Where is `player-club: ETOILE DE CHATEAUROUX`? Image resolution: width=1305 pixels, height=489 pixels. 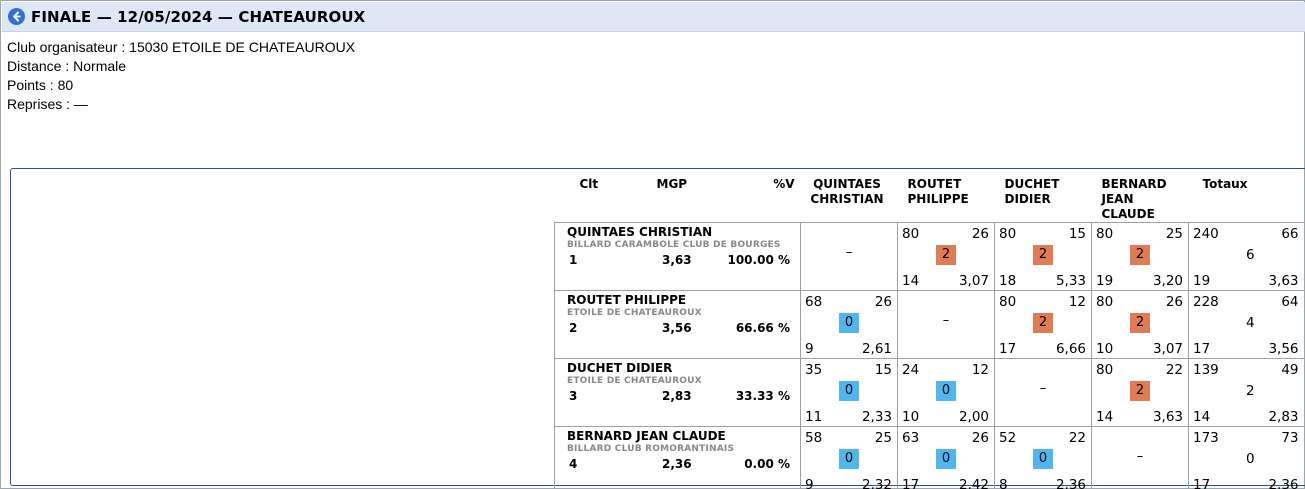 player-club: ETOILE DE CHATEAUROUX is located at coordinates (634, 381).